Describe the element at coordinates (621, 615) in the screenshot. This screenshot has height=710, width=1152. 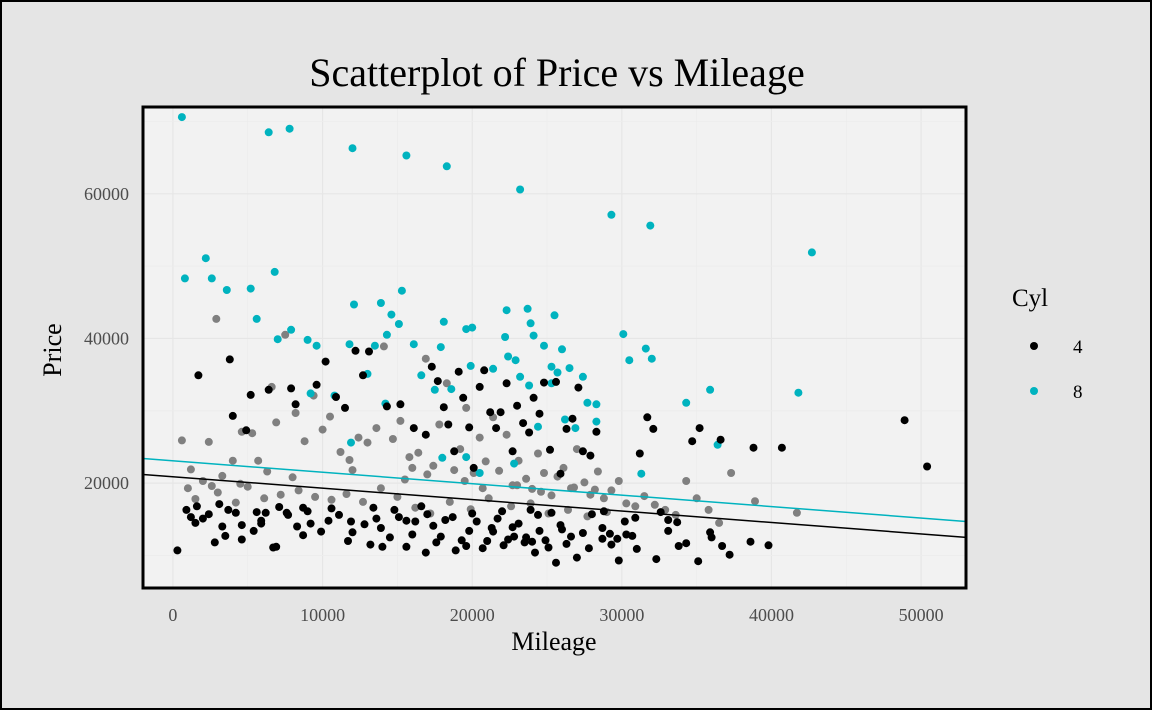
I see `x-tick-label: 30000` at that location.